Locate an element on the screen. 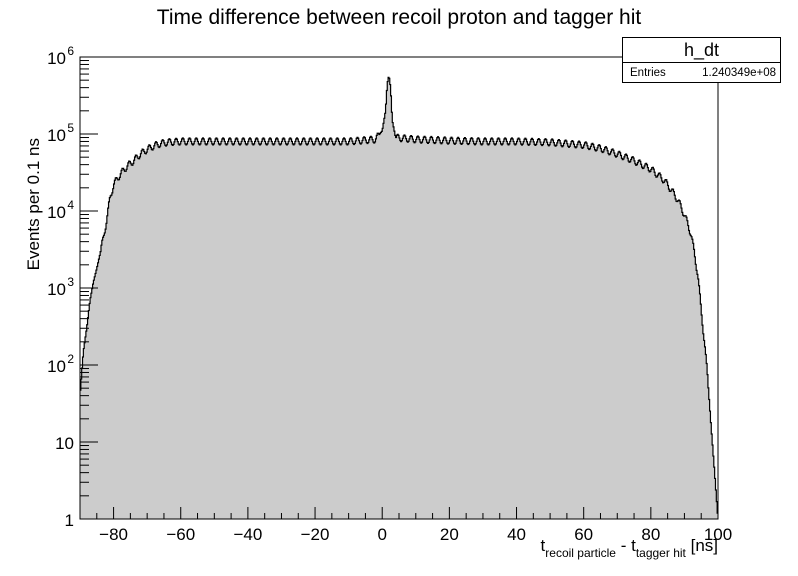 This screenshot has width=798, height=576. x-tick-label: −80 is located at coordinates (113, 534).